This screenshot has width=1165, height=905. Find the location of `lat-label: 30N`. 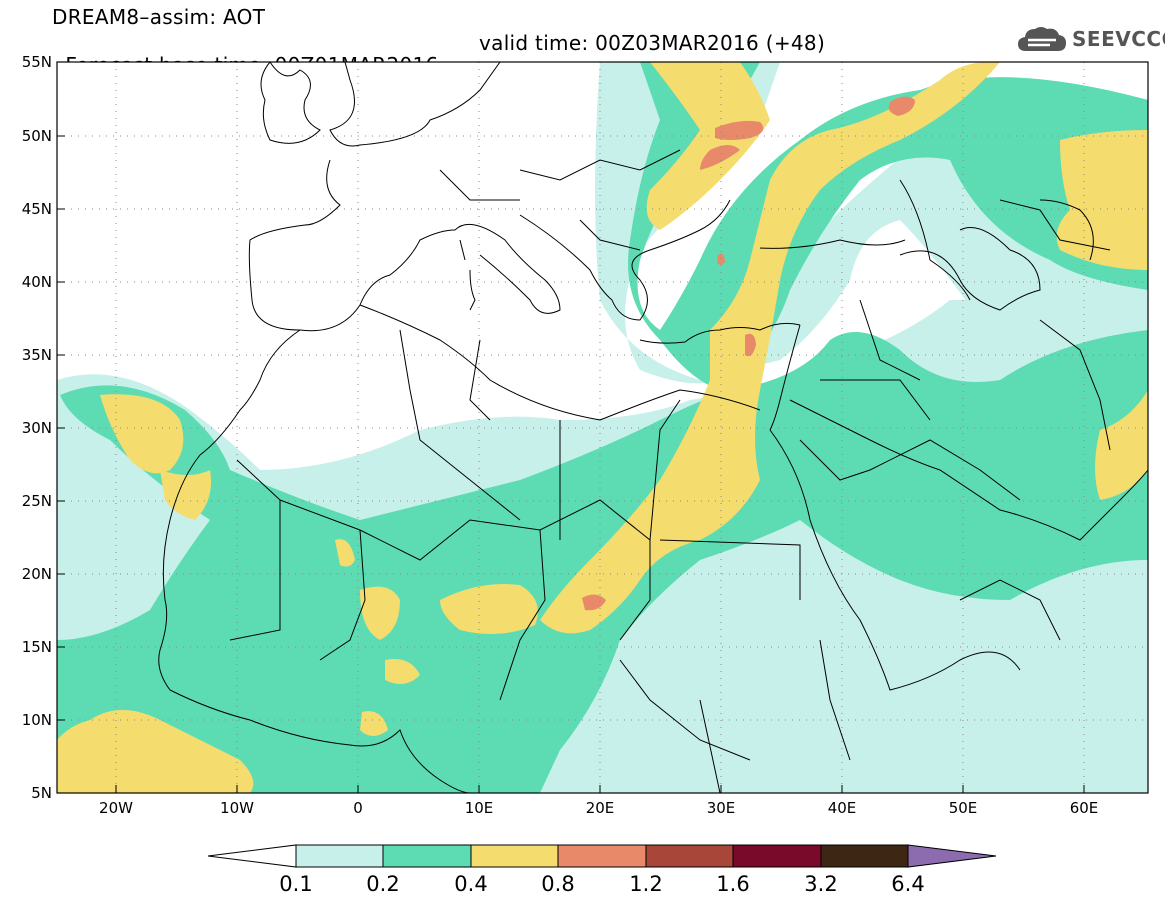

lat-label: 30N is located at coordinates (37, 428).